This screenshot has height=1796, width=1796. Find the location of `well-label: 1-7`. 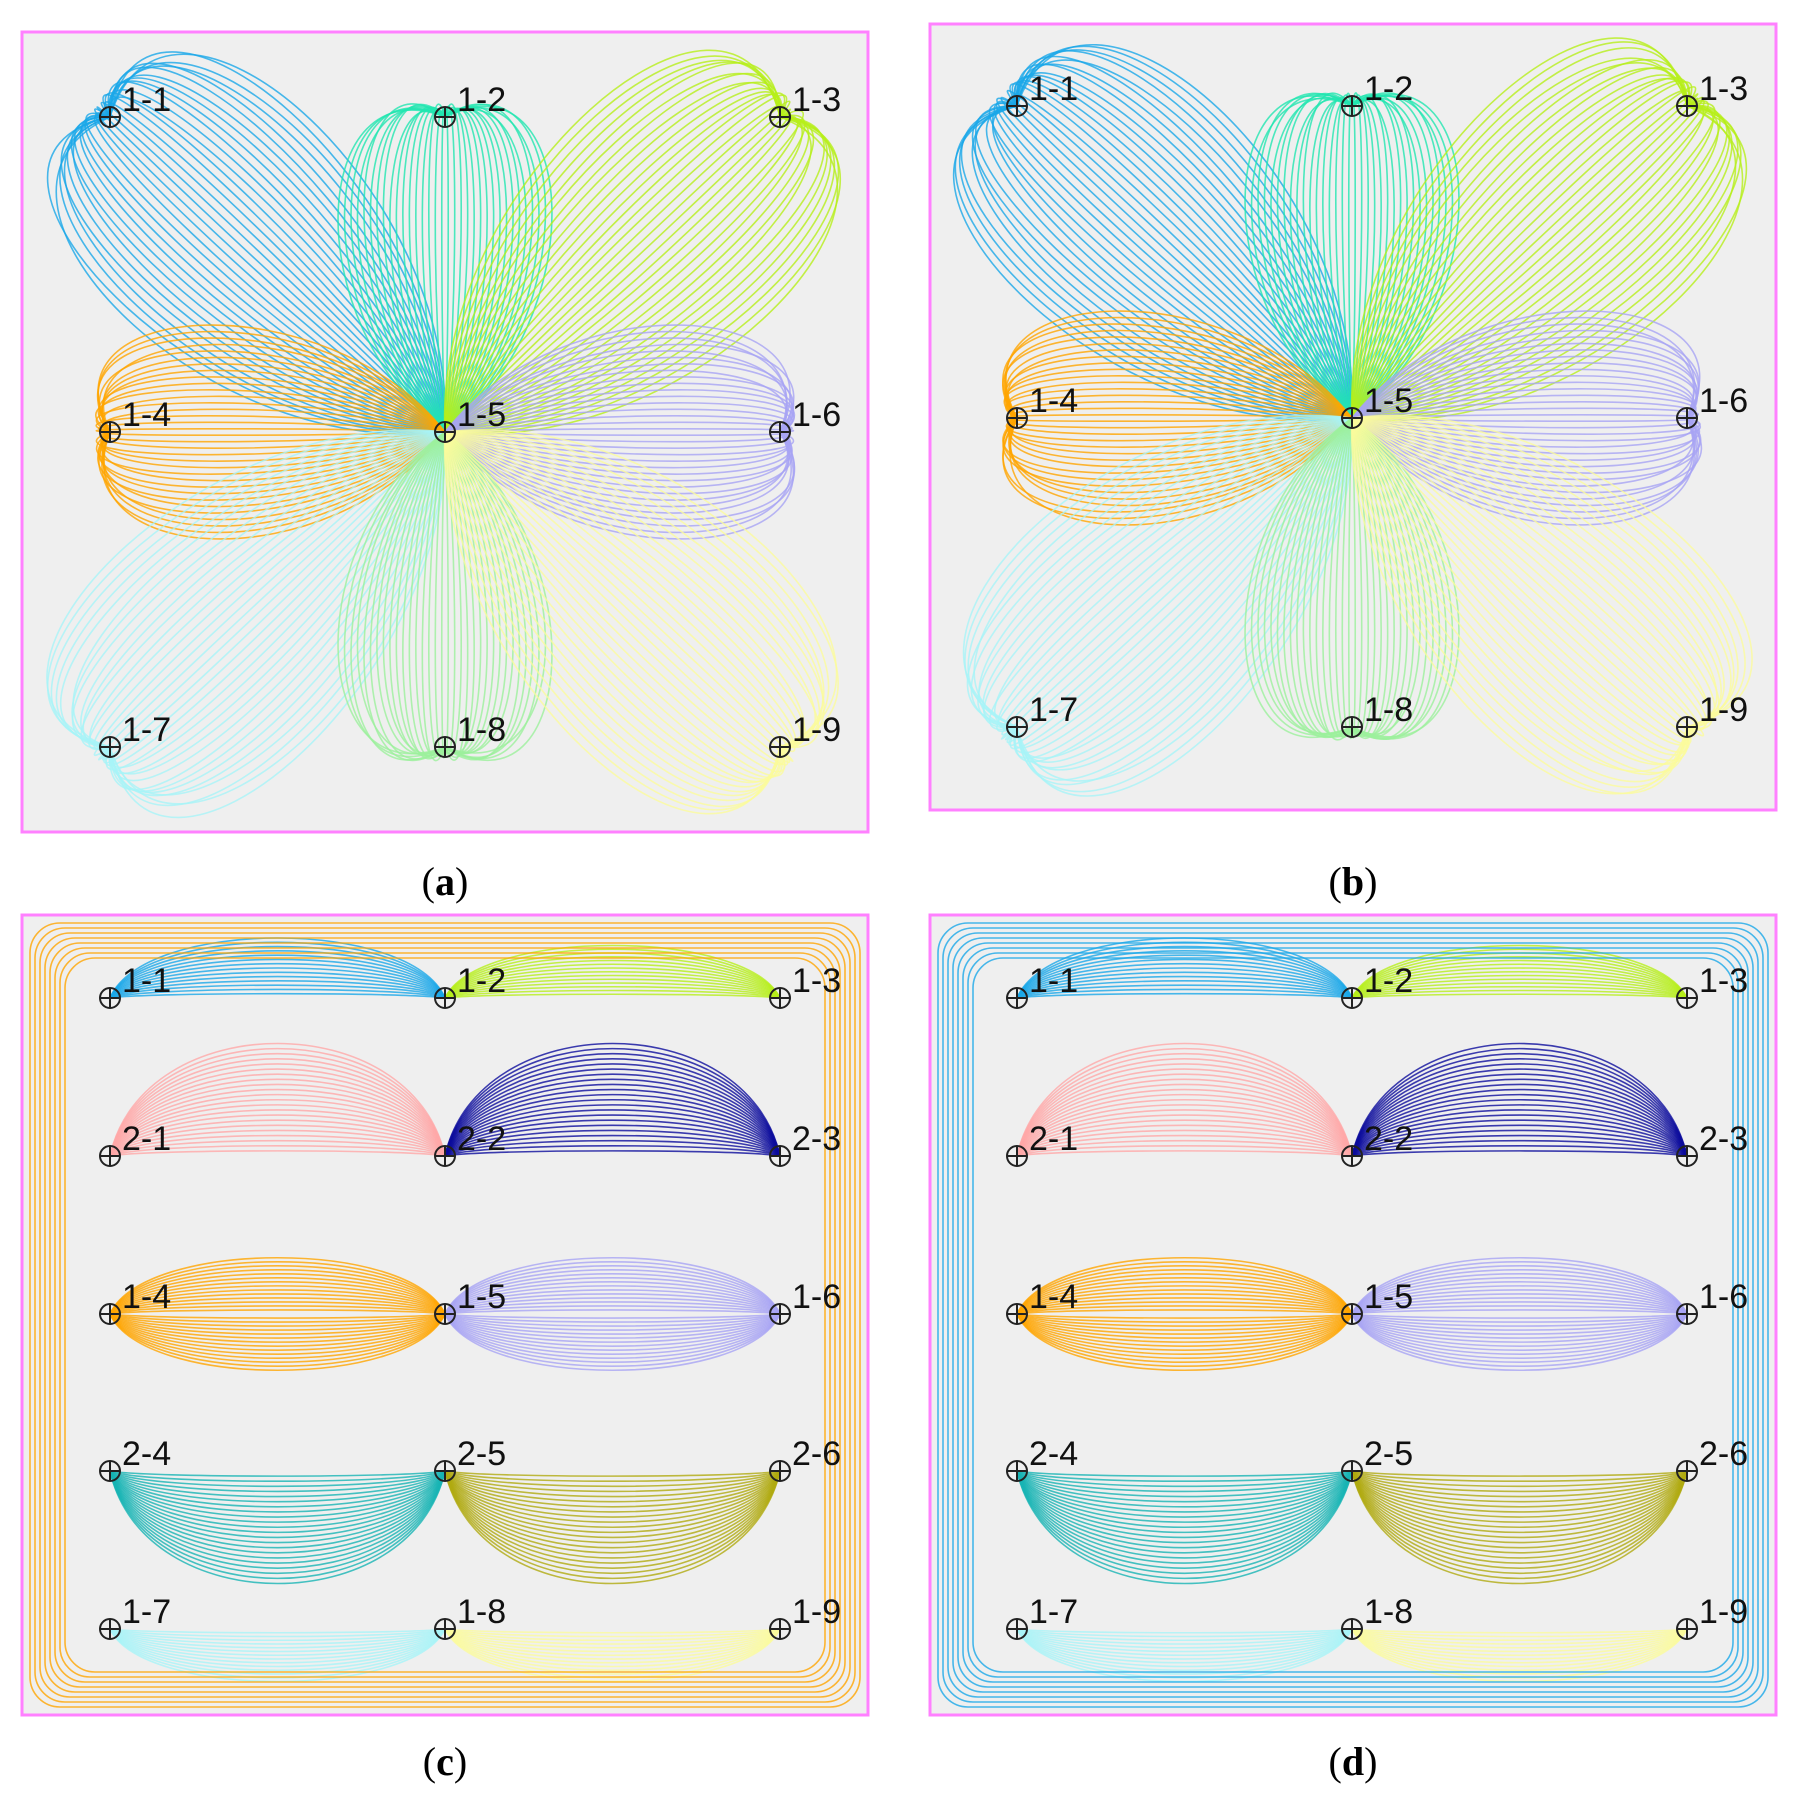

well-label: 1-7 is located at coordinates (1053, 710).